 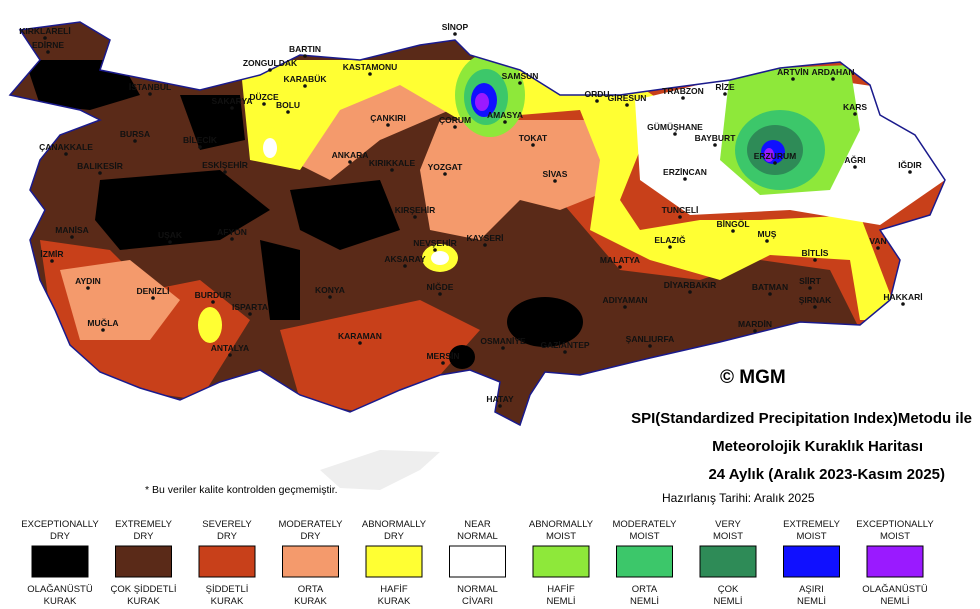 I want to click on city-name: BİLECİK, so click(x=200, y=140).